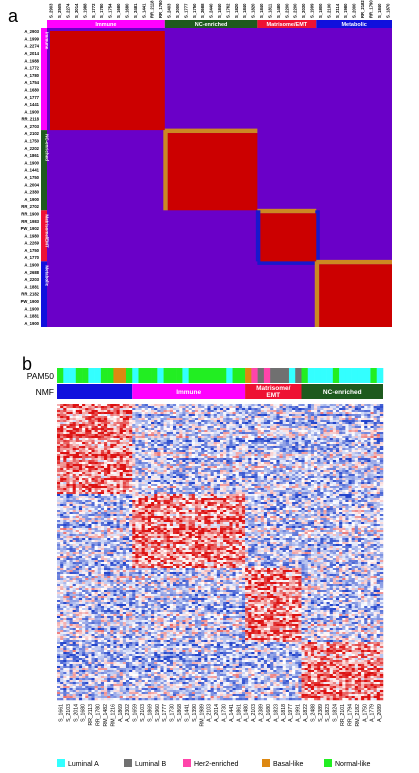 Image resolution: width=419 pixels, height=773 pixels. I want to click on column-tick-label: S_1777, so click(185, 10).